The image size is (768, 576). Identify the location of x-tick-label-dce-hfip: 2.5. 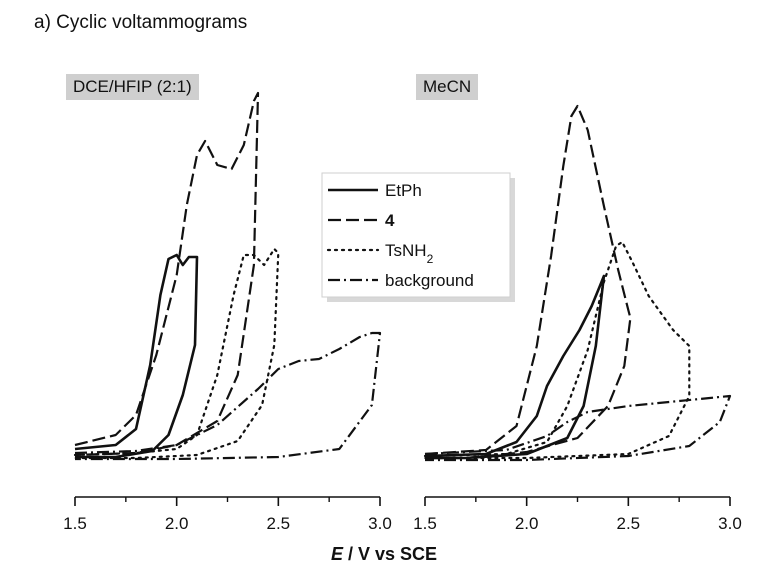
(279, 523).